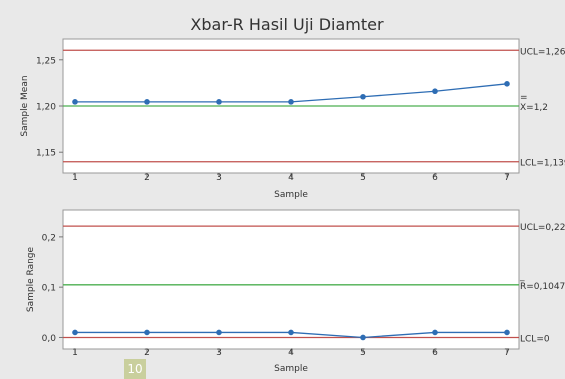  What do you see at coordinates (535, 339) in the screenshot?
I see `lcl-label: LCL=0` at bounding box center [535, 339].